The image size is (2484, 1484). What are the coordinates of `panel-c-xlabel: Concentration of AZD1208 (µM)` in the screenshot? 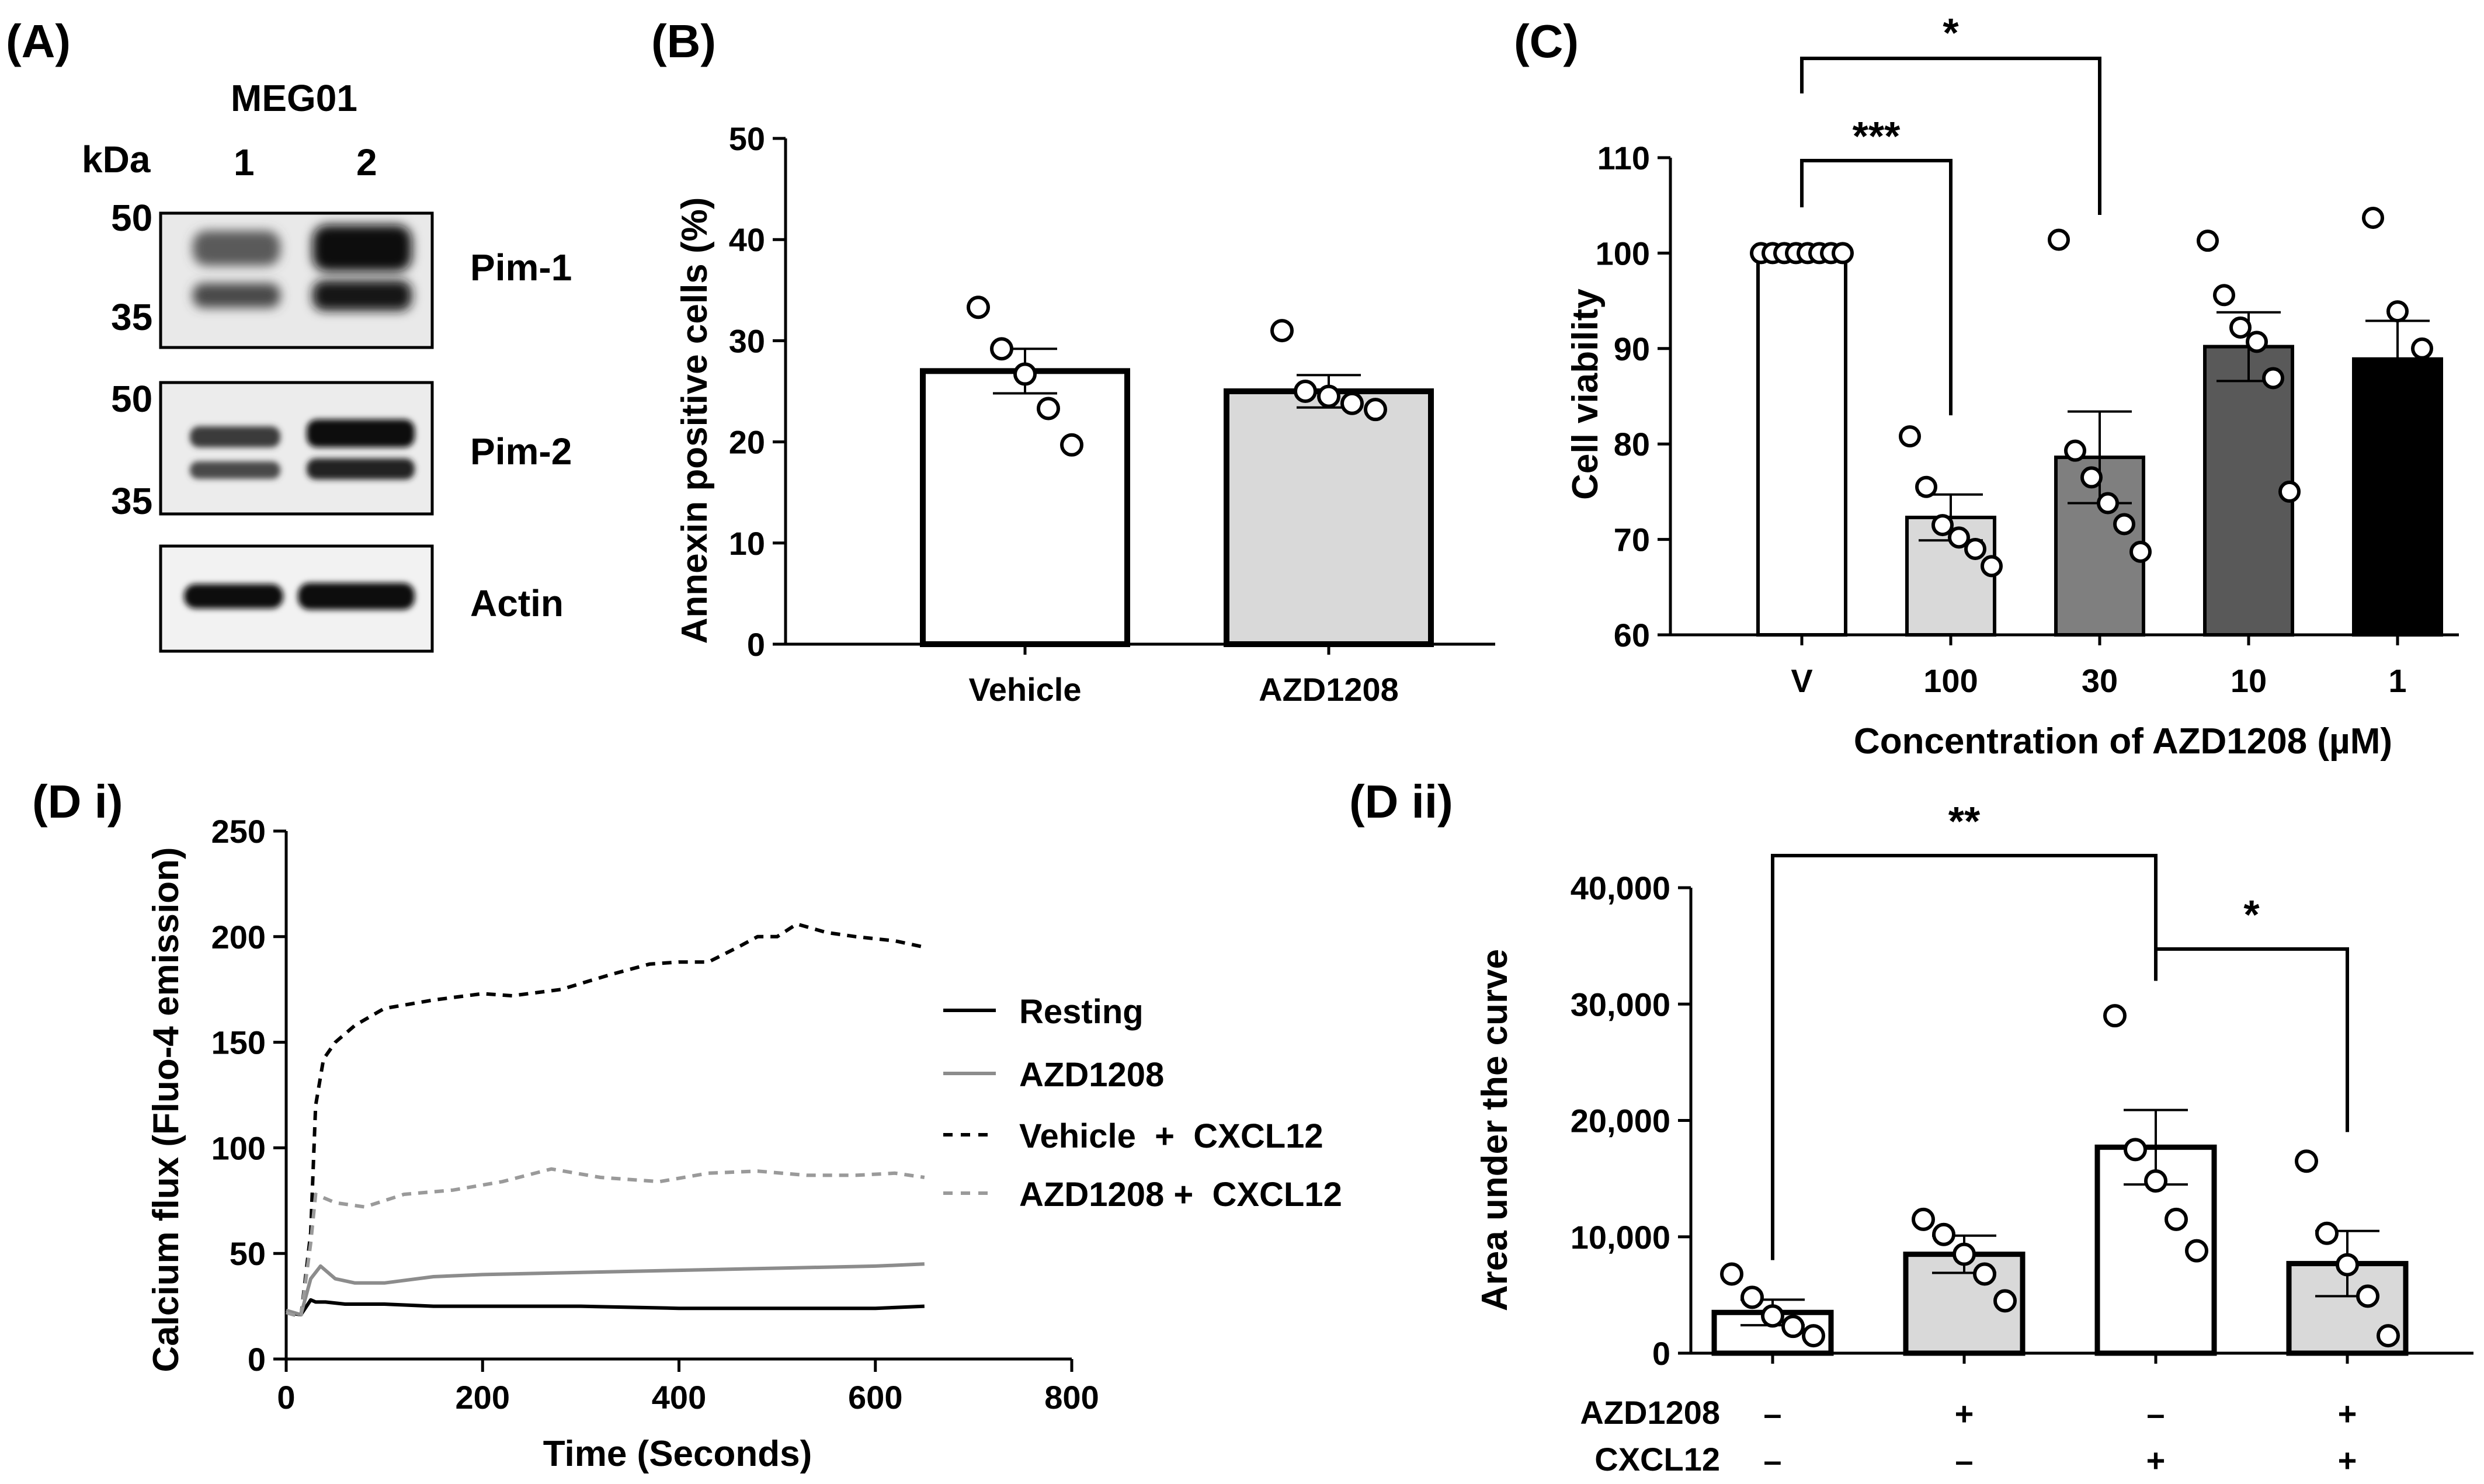 It's located at (2123, 741).